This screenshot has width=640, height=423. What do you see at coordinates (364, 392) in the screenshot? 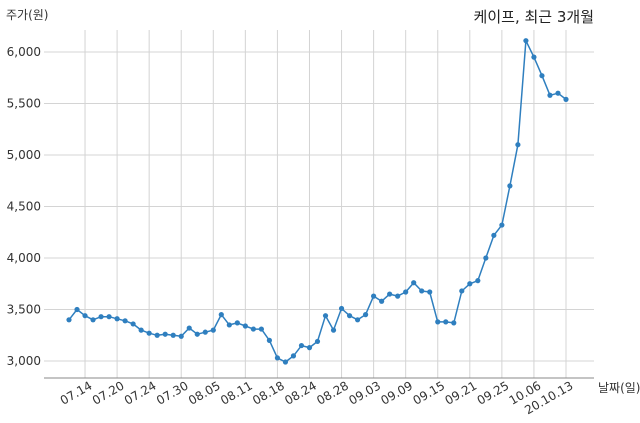
I see `x-tick-label: 09.03` at bounding box center [364, 392].